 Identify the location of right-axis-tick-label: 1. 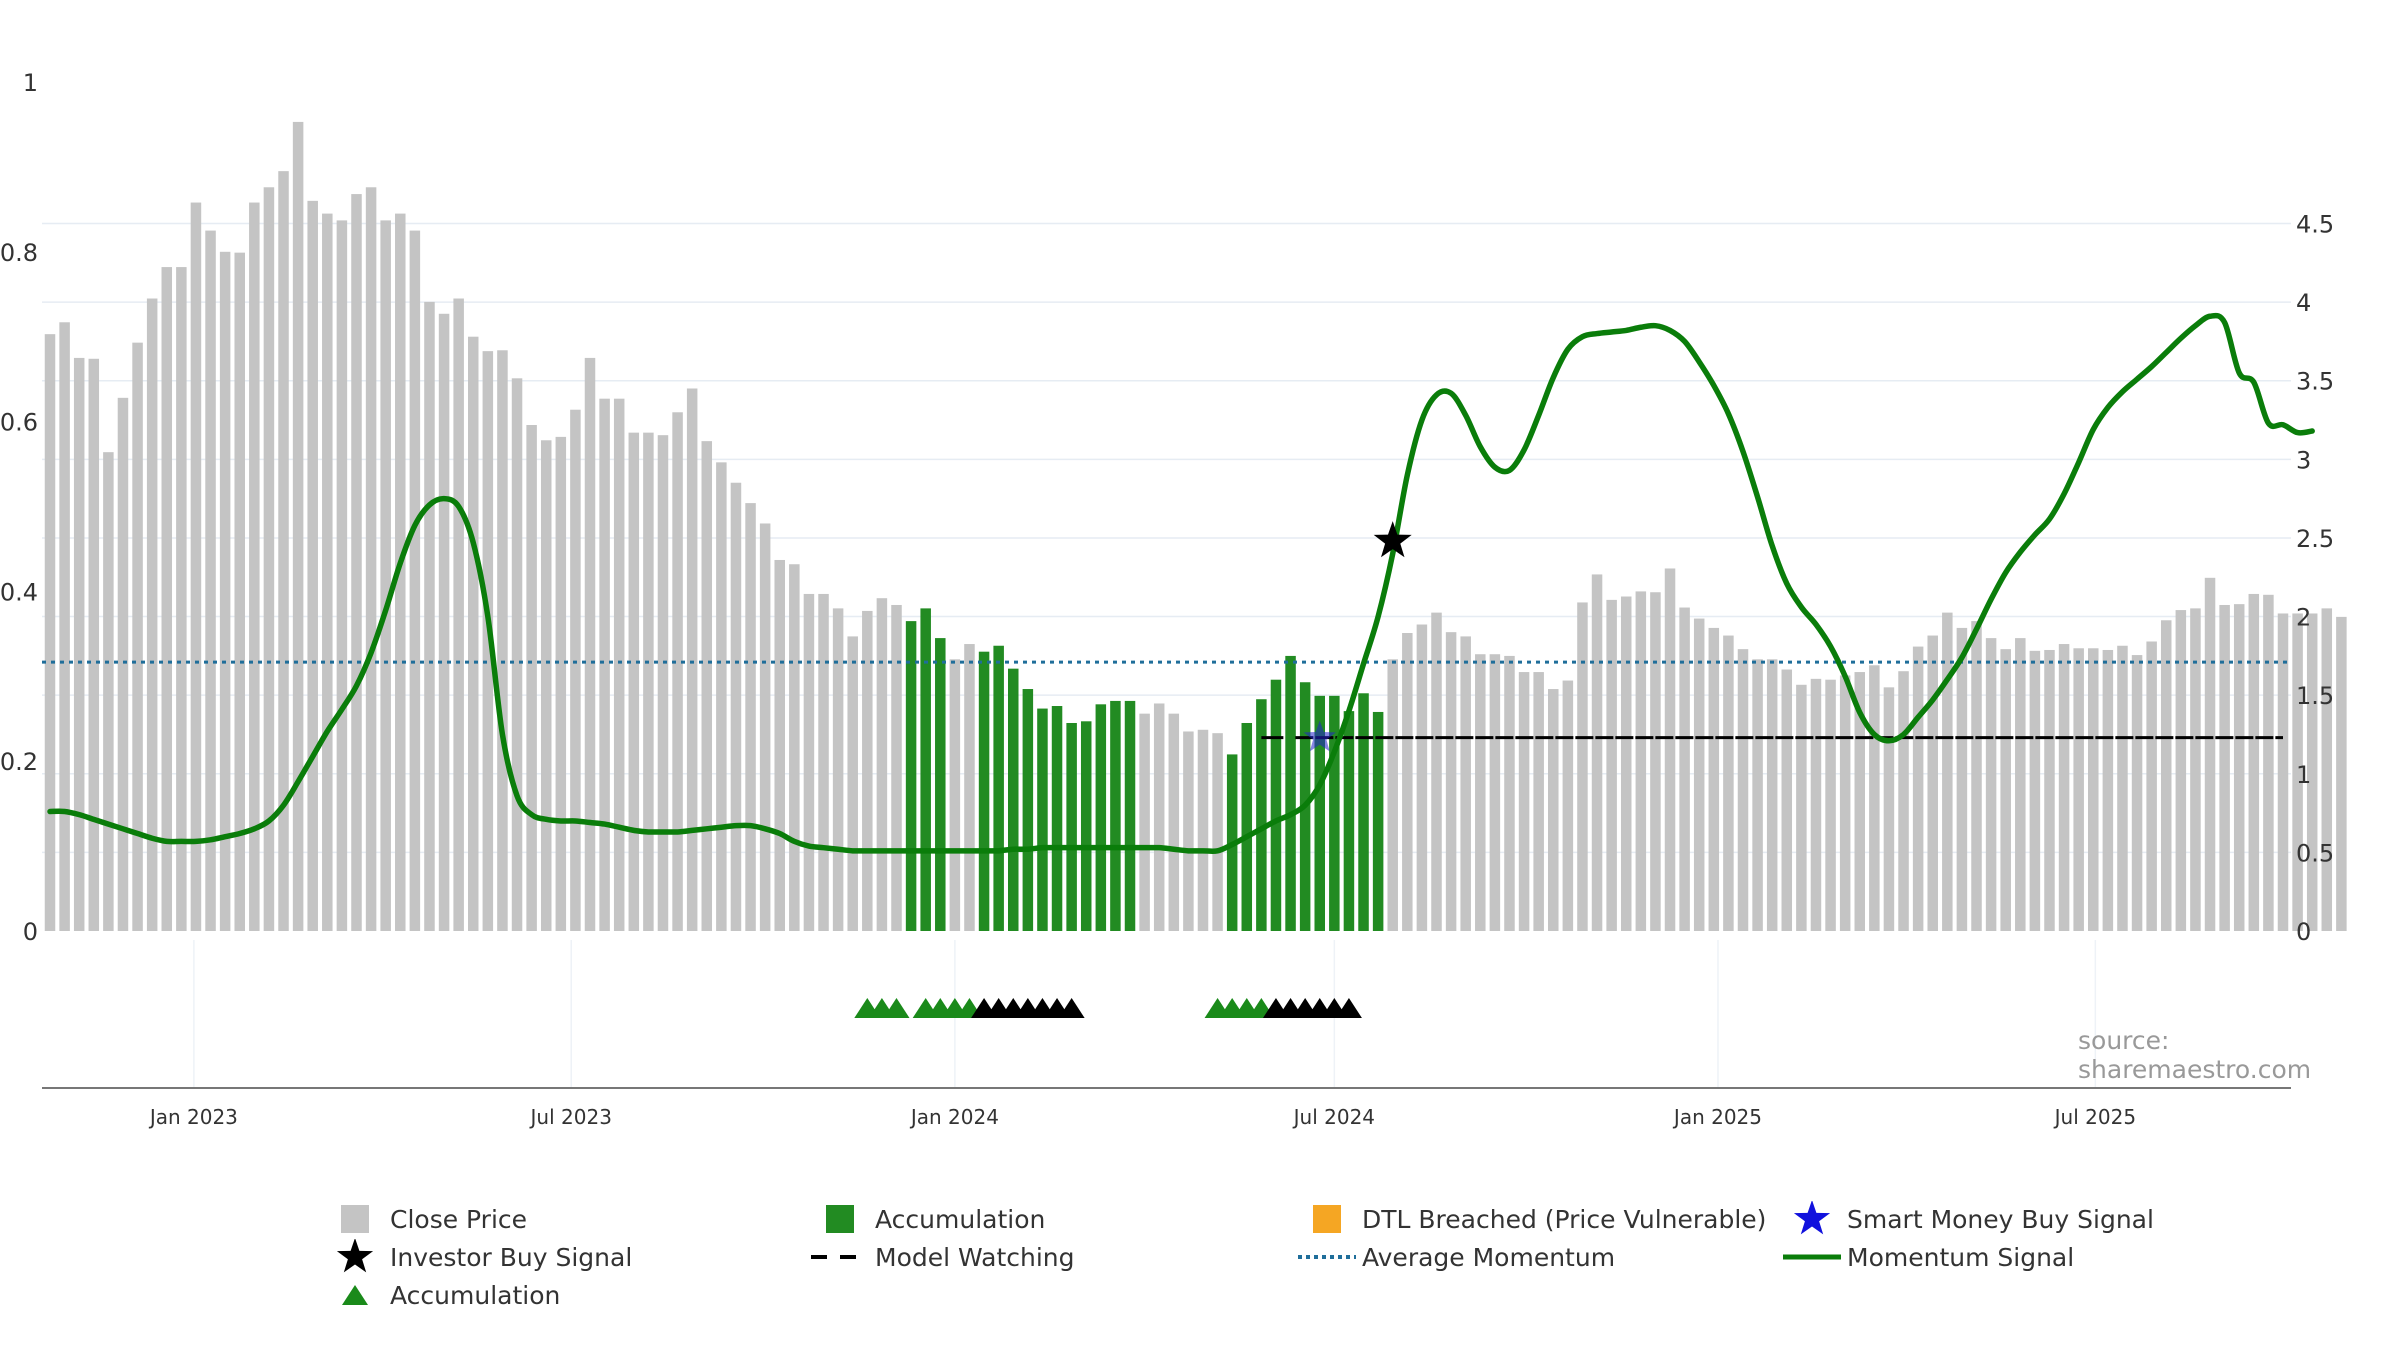
(2303, 775).